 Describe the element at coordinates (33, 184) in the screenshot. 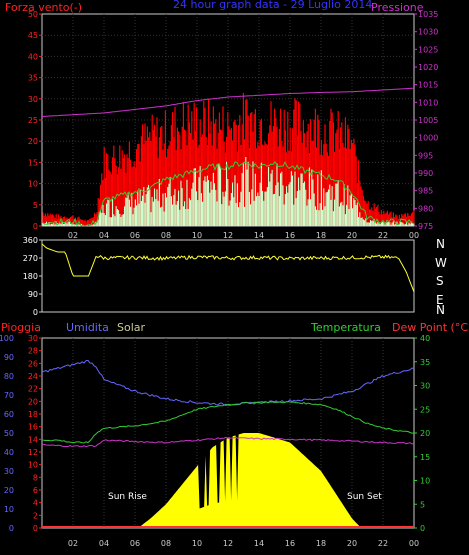

I see `wind-tick-label: 10` at that location.